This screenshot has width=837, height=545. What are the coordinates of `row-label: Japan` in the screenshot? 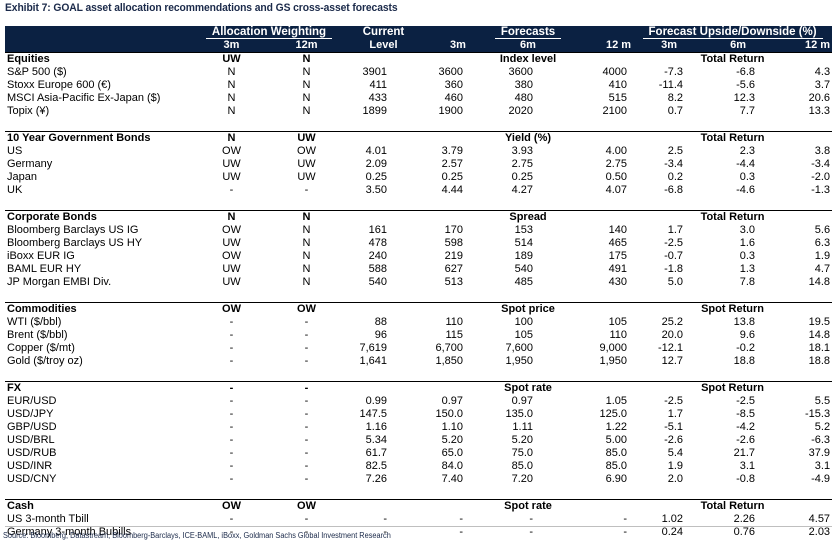 It's located at (22, 177).